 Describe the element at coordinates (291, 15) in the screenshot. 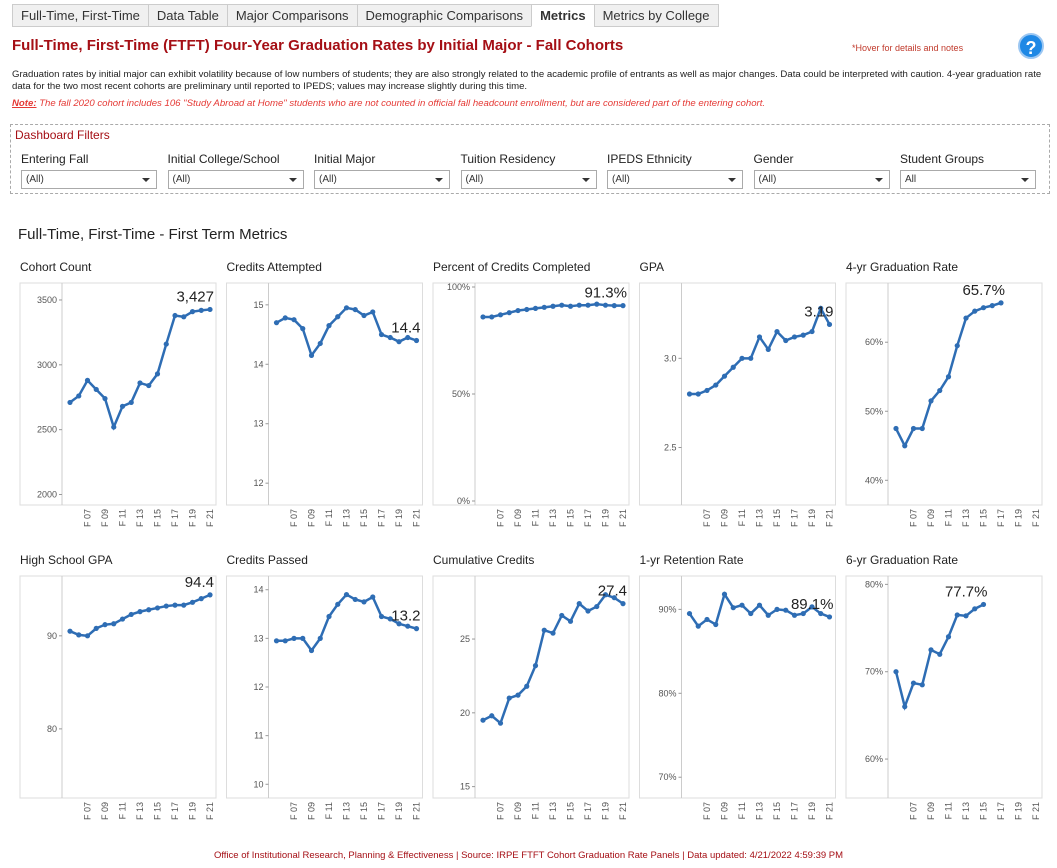

I see `tab: Major Comparisons` at that location.